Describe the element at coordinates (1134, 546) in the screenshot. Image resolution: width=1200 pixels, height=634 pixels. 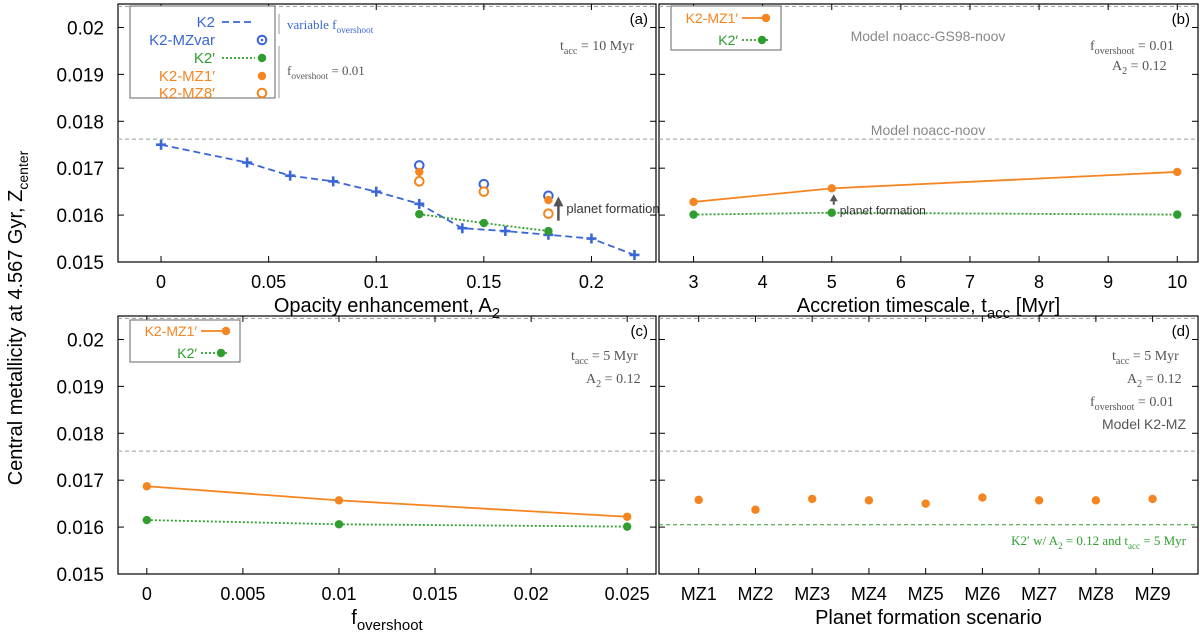
I see `k2-reference-label-4: acc` at that location.